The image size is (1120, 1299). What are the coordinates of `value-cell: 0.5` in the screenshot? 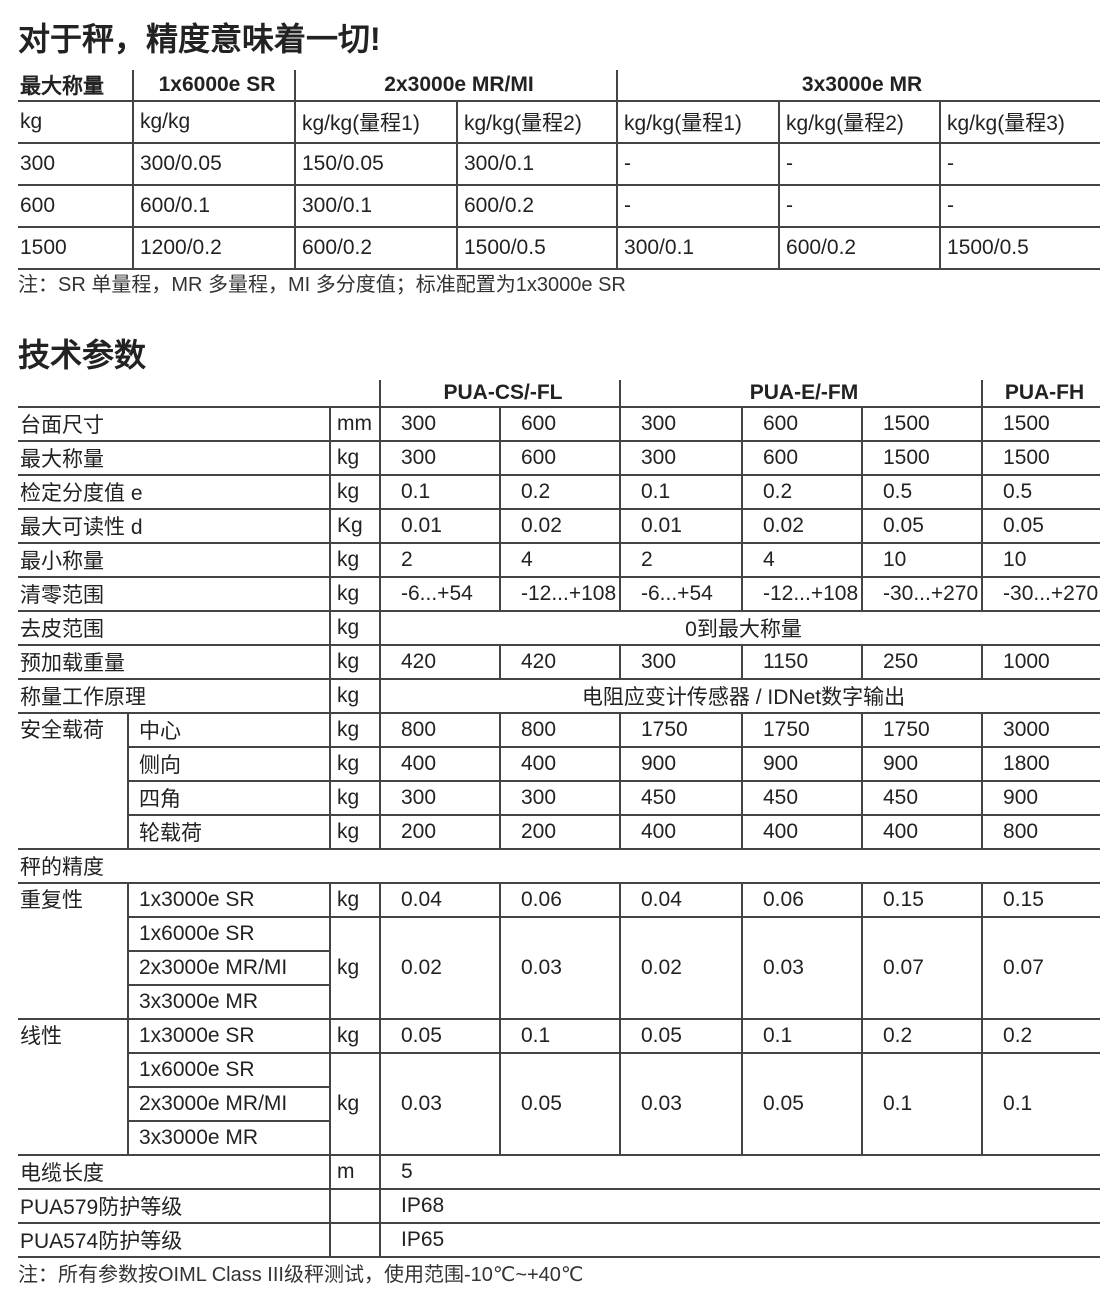 It's located at (921, 492).